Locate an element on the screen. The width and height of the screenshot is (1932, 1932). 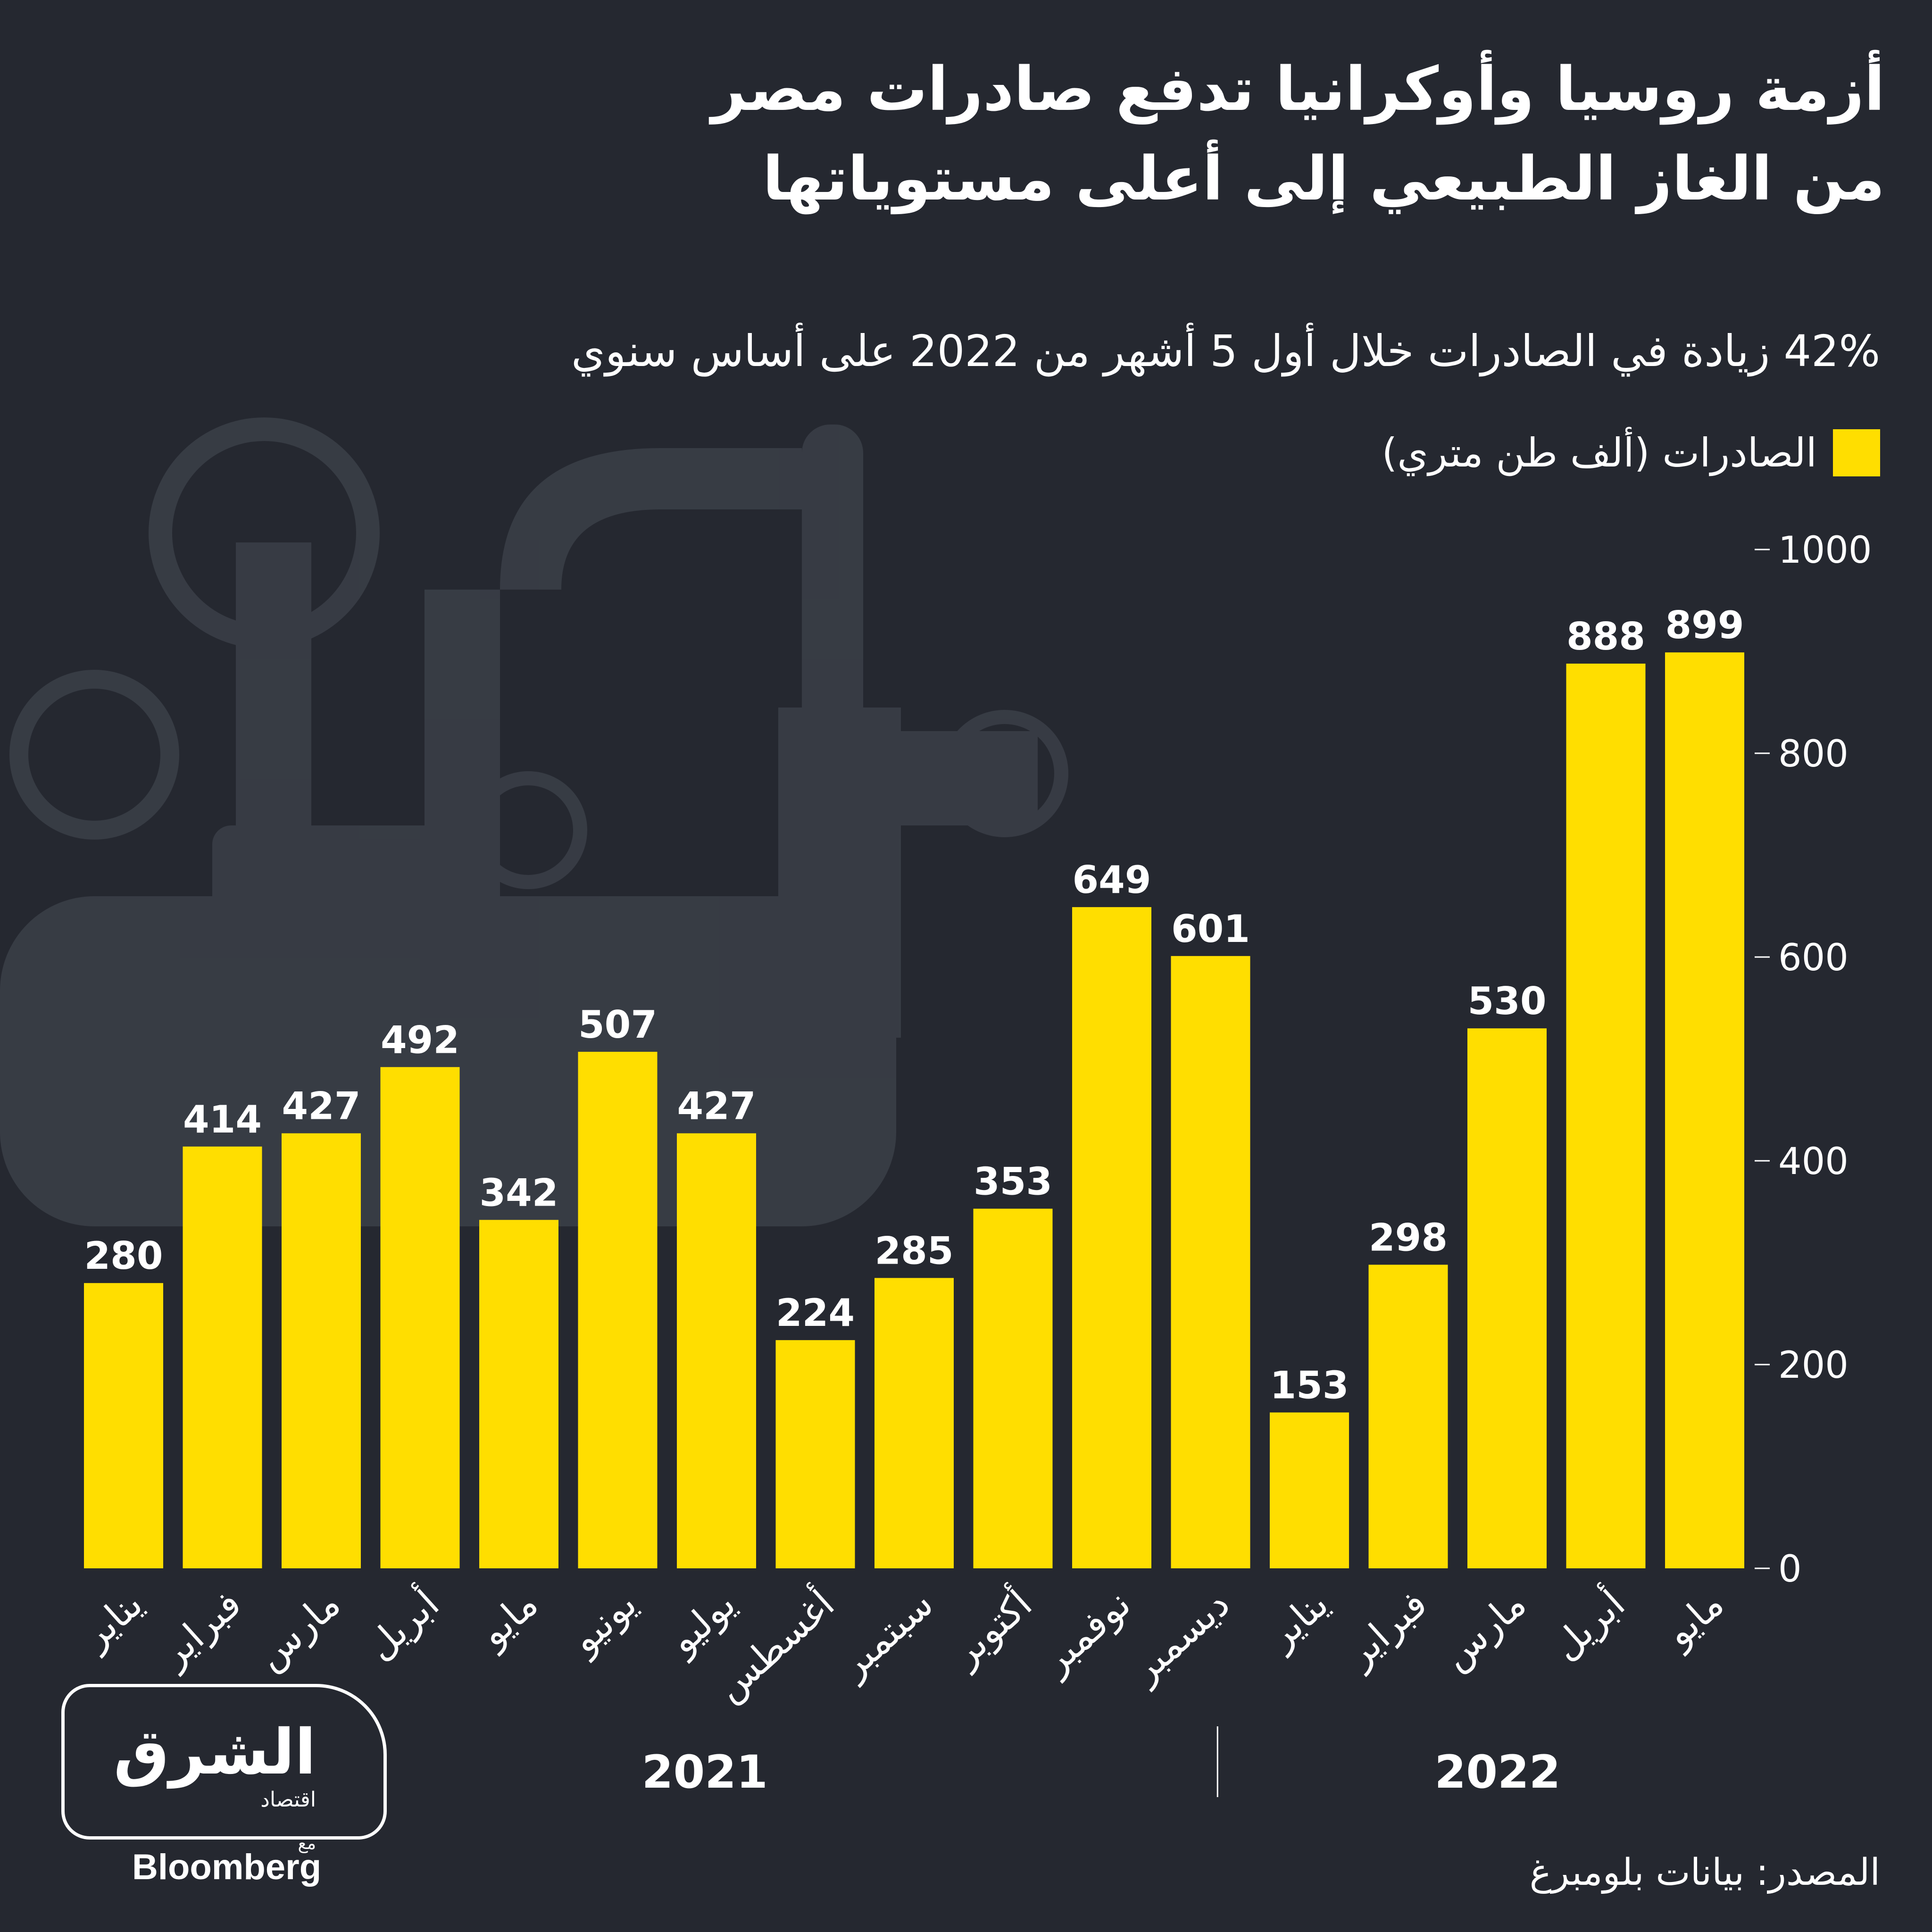
x-tick-label: أكتوبر is located at coordinates (991, 1628).